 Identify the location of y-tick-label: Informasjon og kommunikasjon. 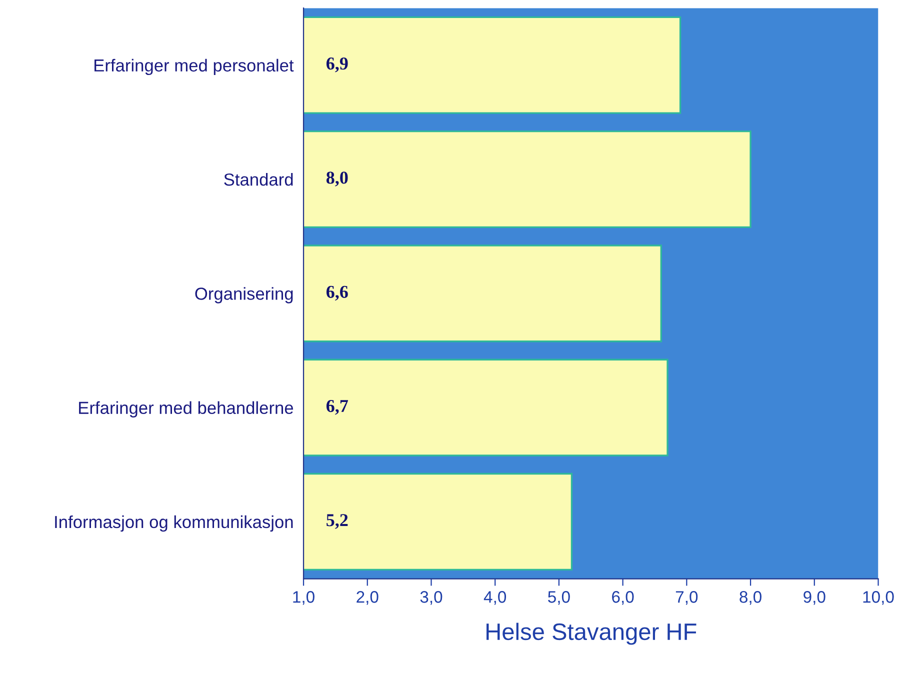
(174, 523).